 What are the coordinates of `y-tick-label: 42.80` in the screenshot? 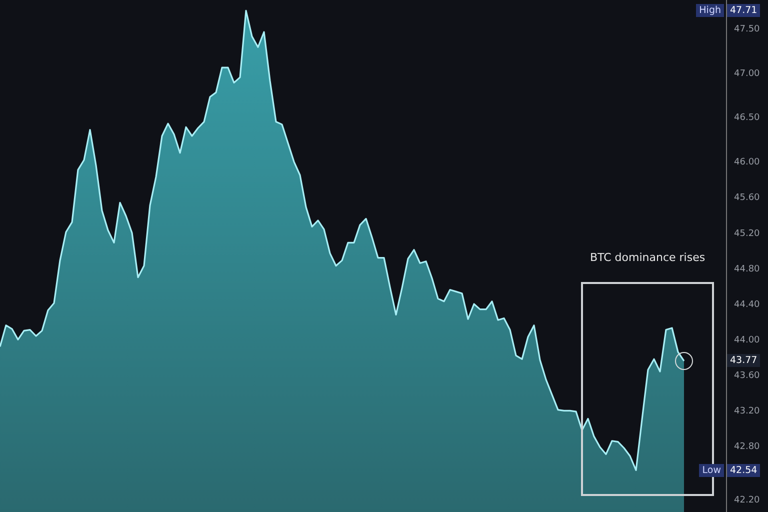 It's located at (747, 447).